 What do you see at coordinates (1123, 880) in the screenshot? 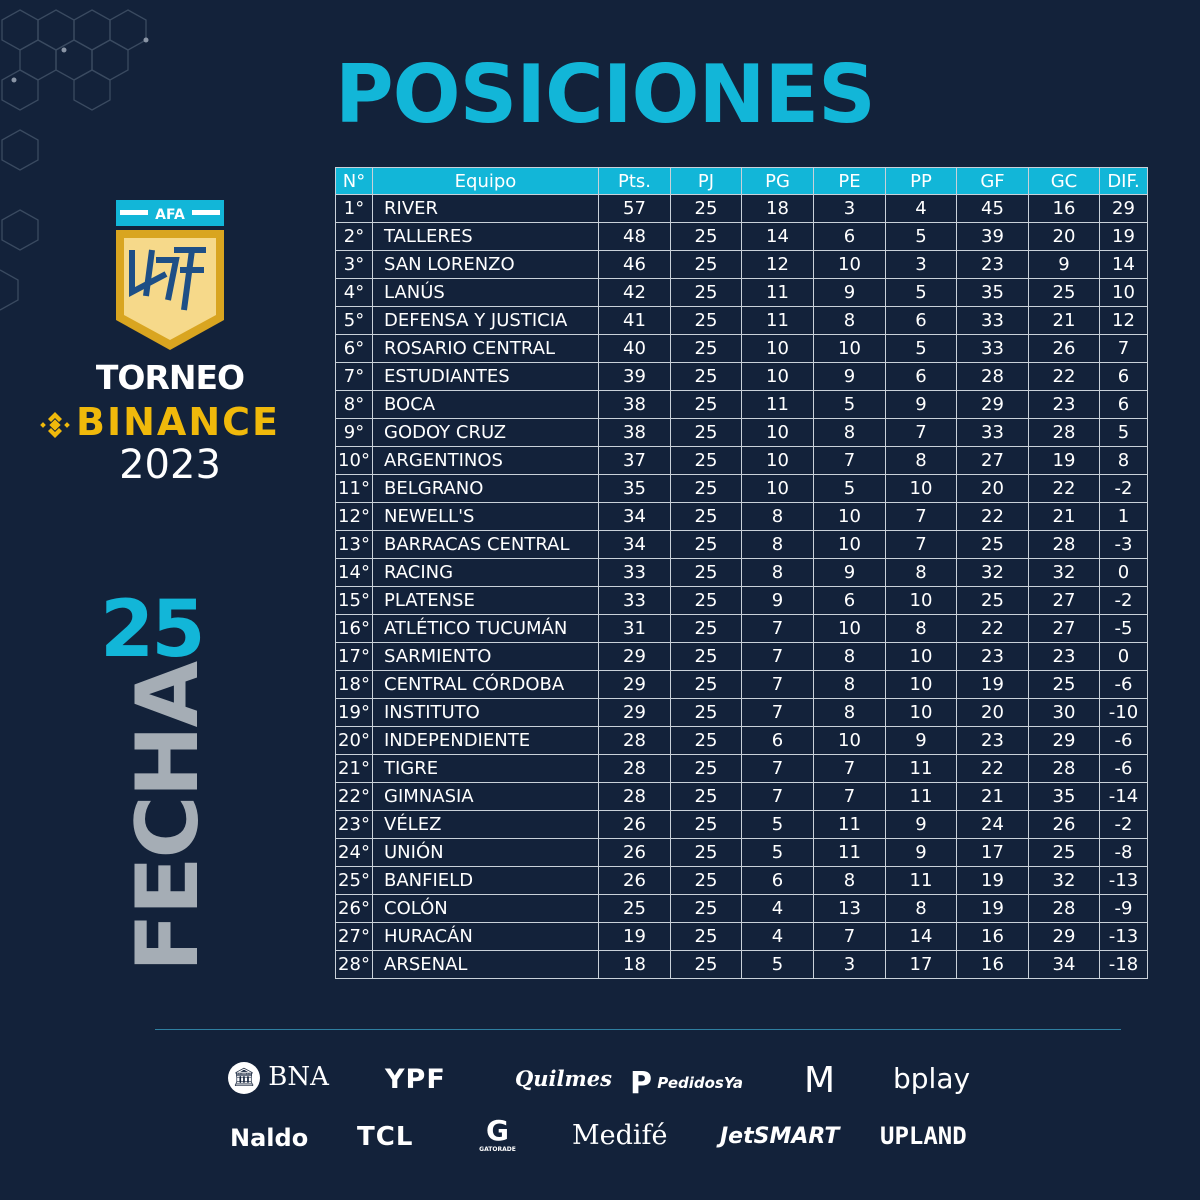
I see `stat-cell: -13` at bounding box center [1123, 880].